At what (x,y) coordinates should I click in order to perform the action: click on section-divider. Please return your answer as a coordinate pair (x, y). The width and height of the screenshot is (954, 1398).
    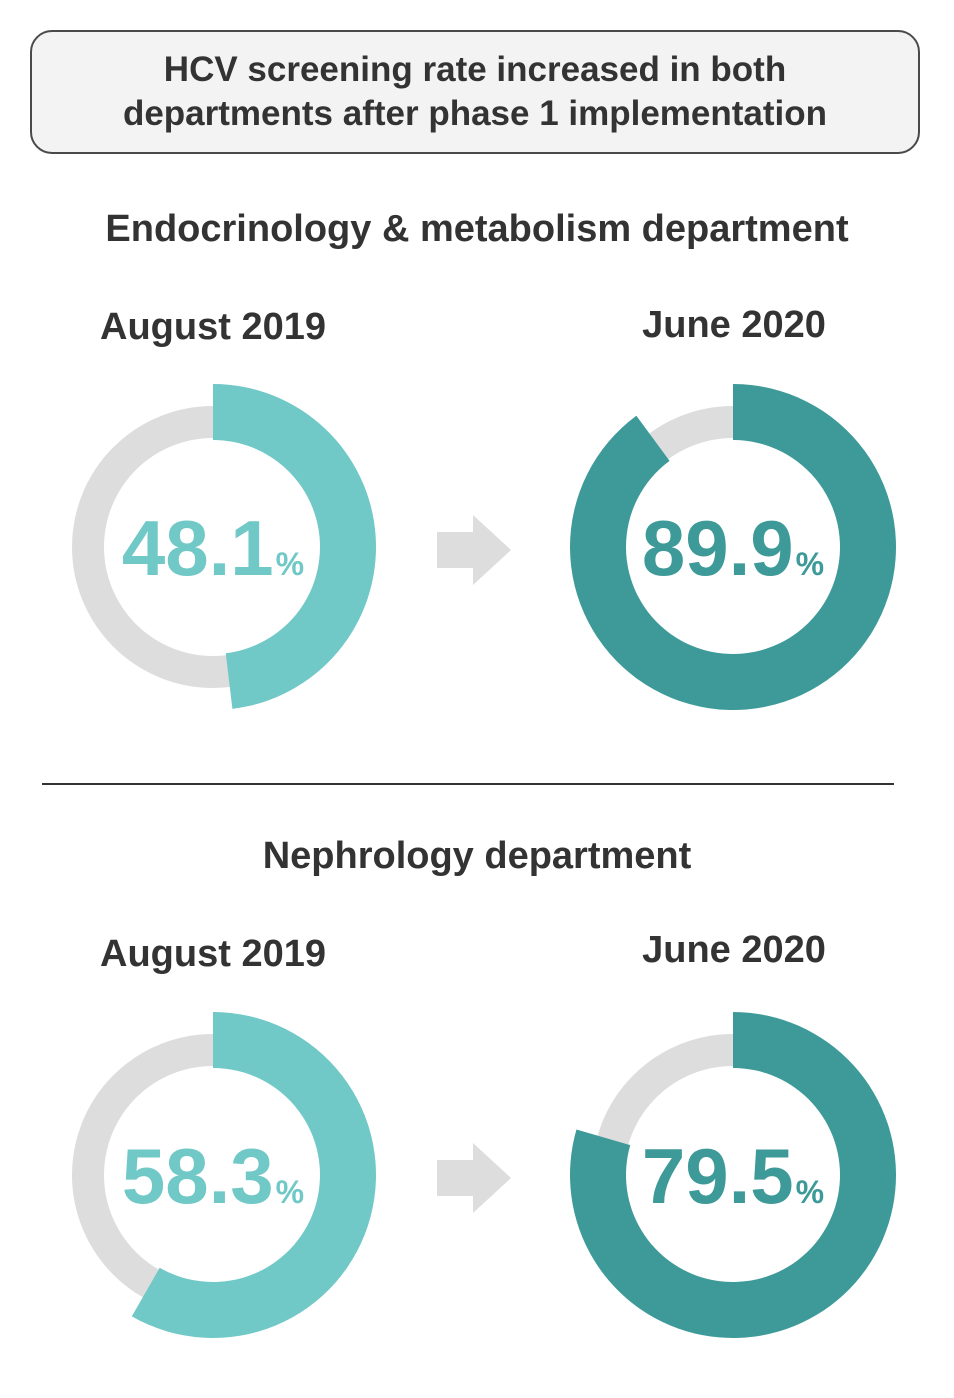
    Looking at the image, I should click on (468, 784).